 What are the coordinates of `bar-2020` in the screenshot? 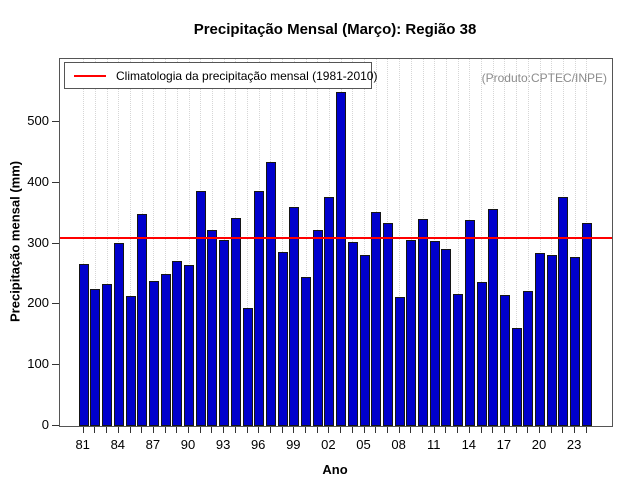 It's located at (540, 339).